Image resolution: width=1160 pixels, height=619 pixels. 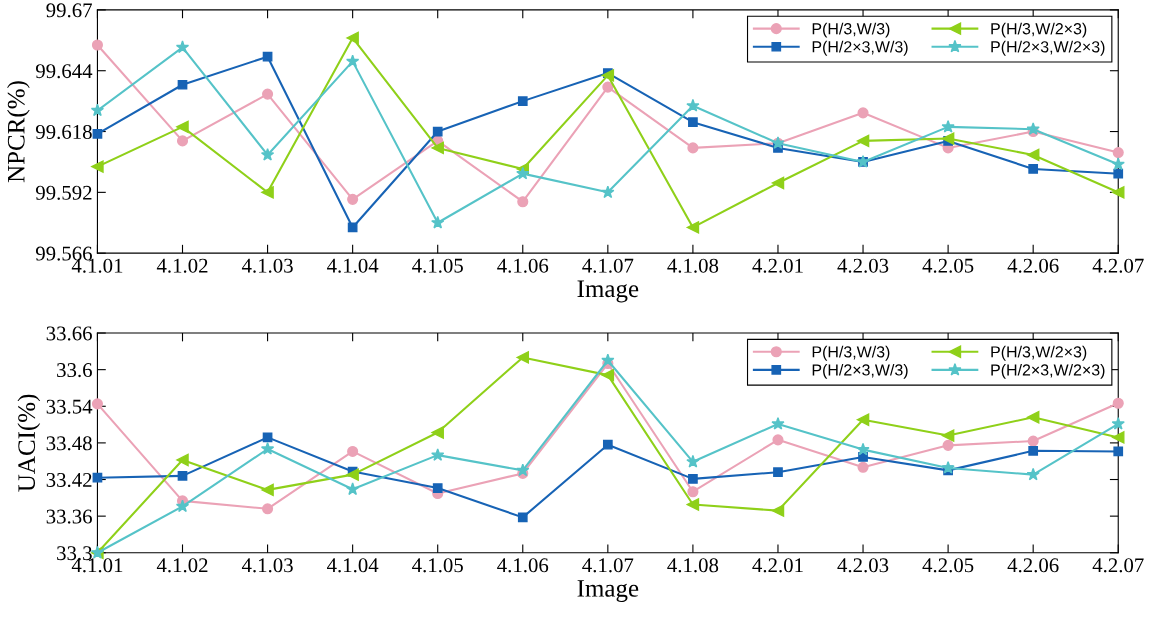 What do you see at coordinates (74, 370) in the screenshot?
I see `y-tick-label: 33.6` at bounding box center [74, 370].